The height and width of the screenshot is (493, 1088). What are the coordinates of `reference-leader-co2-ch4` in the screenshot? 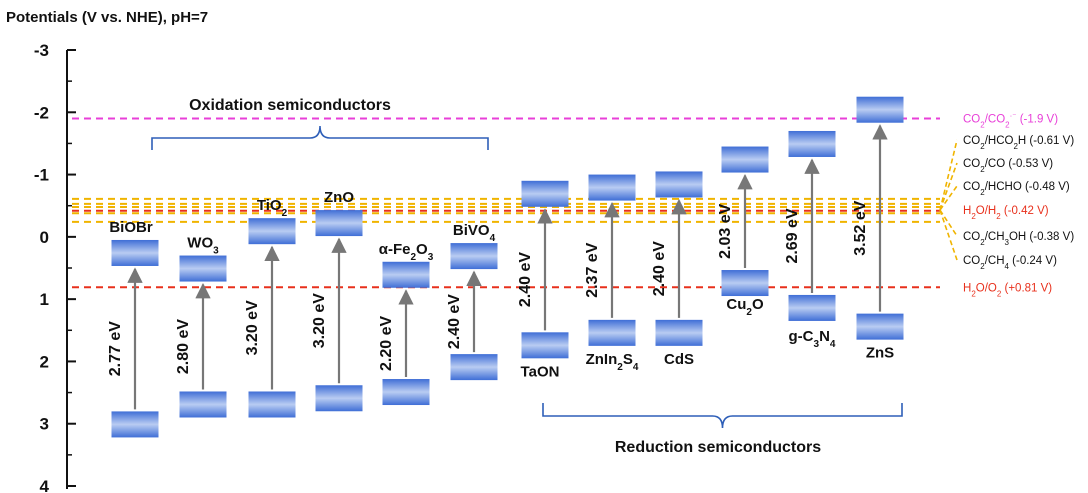 It's located at (948, 235).